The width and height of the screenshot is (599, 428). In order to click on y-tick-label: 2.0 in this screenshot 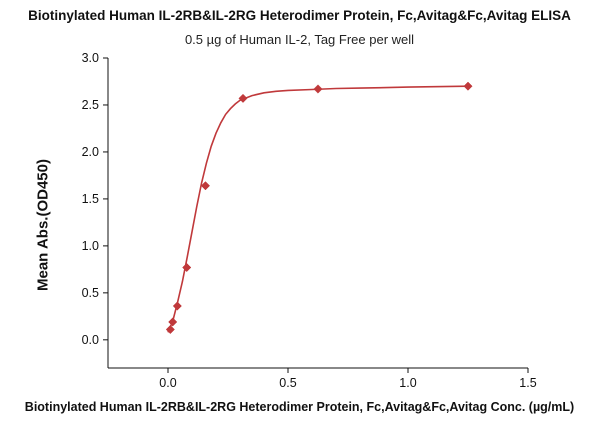, I will do `click(90, 152)`.